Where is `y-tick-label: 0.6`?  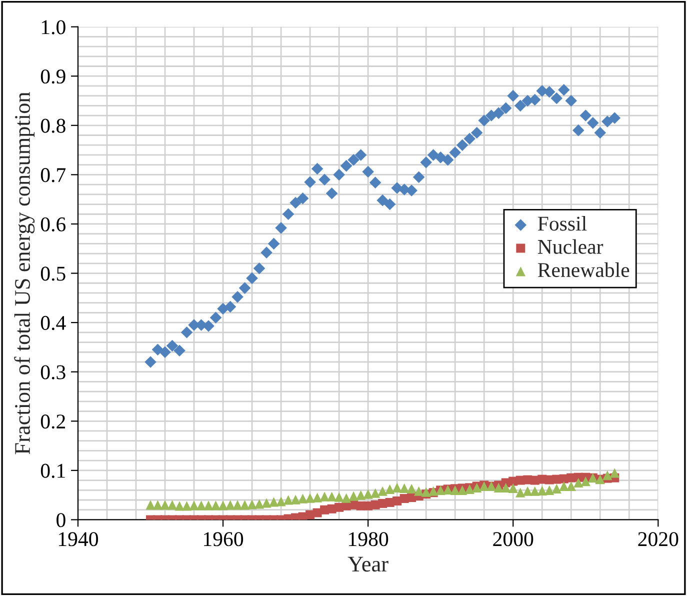
y-tick-label: 0.6 is located at coordinates (53, 224).